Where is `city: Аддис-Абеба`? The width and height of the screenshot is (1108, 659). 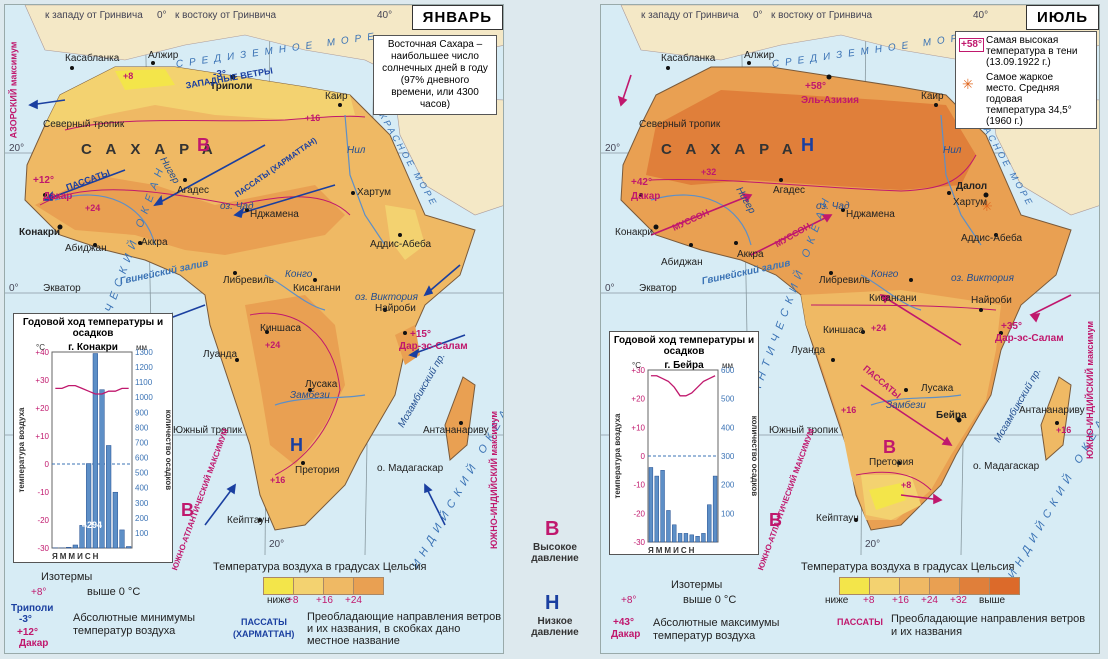
city: Аддис-Абеба is located at coordinates (401, 244).